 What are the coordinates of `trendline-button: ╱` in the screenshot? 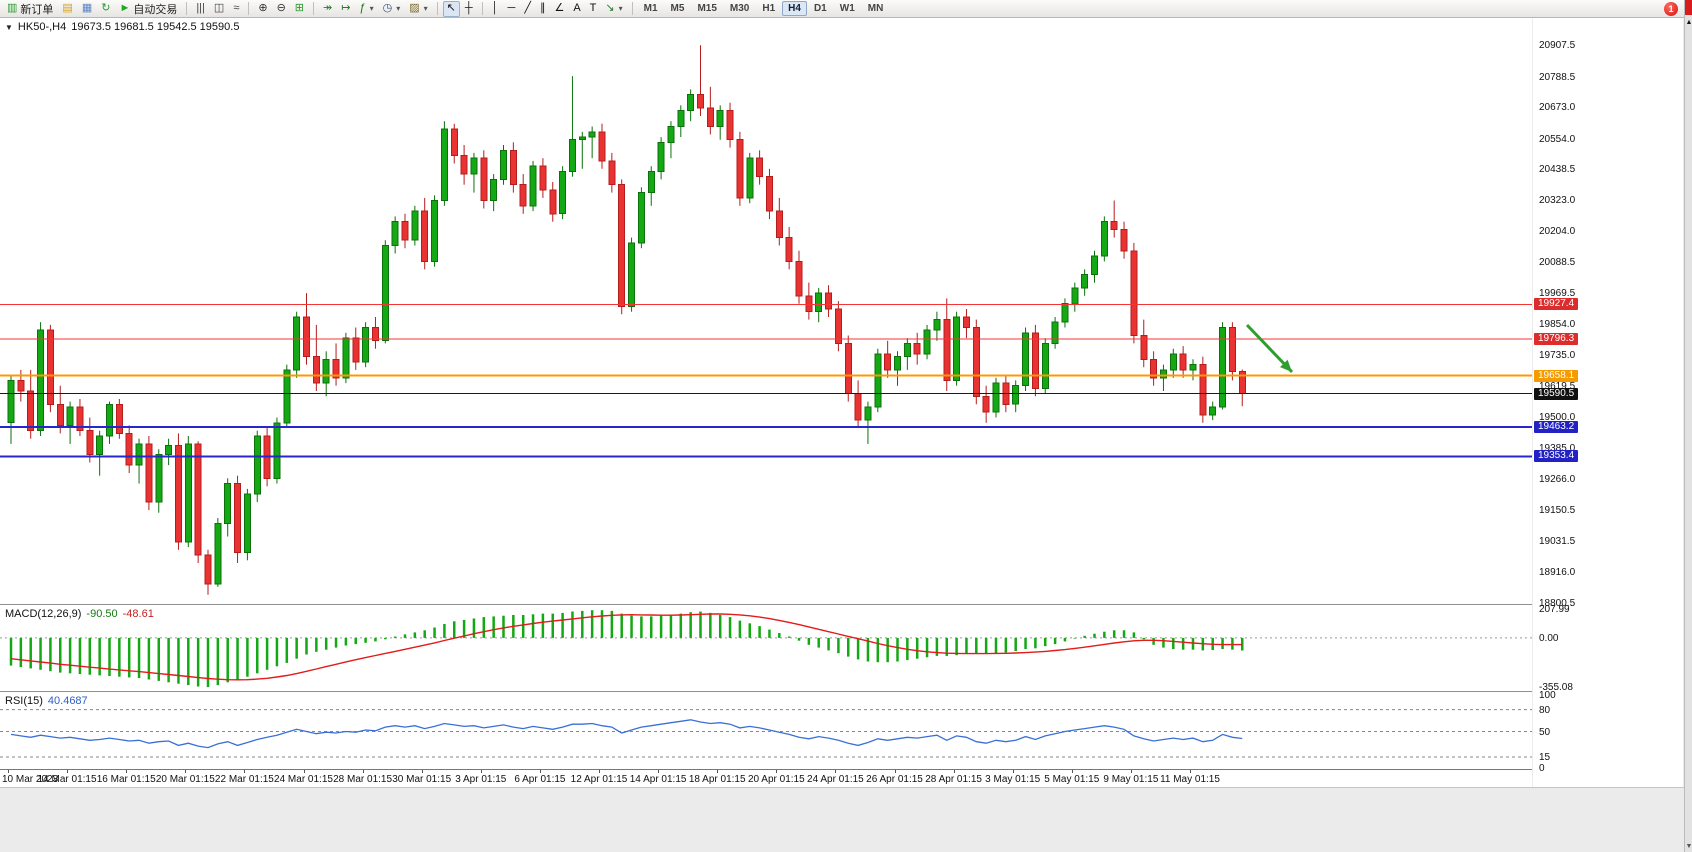 It's located at (527, 9).